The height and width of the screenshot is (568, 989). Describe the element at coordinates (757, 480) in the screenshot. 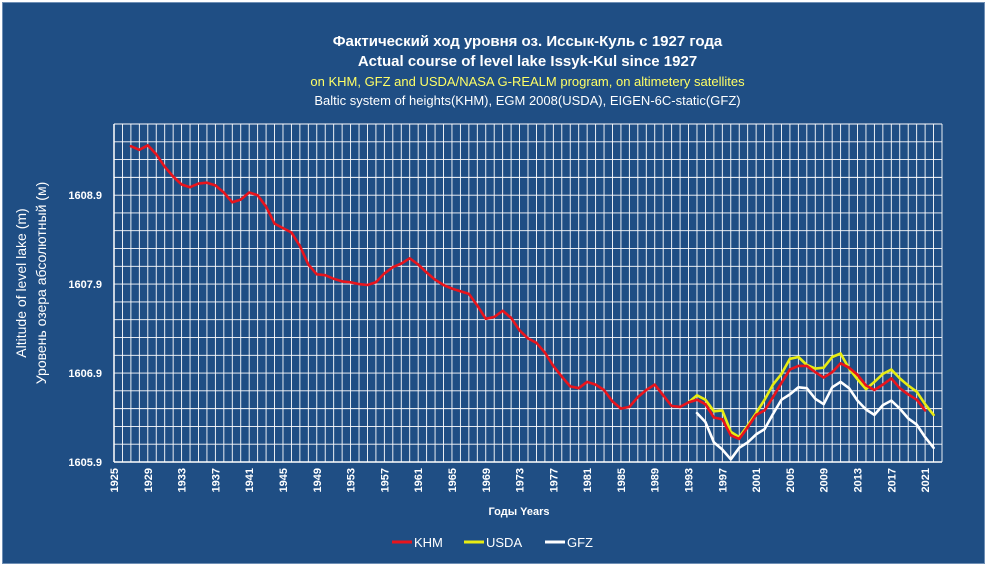

I see `x-tick-label: 2001` at that location.